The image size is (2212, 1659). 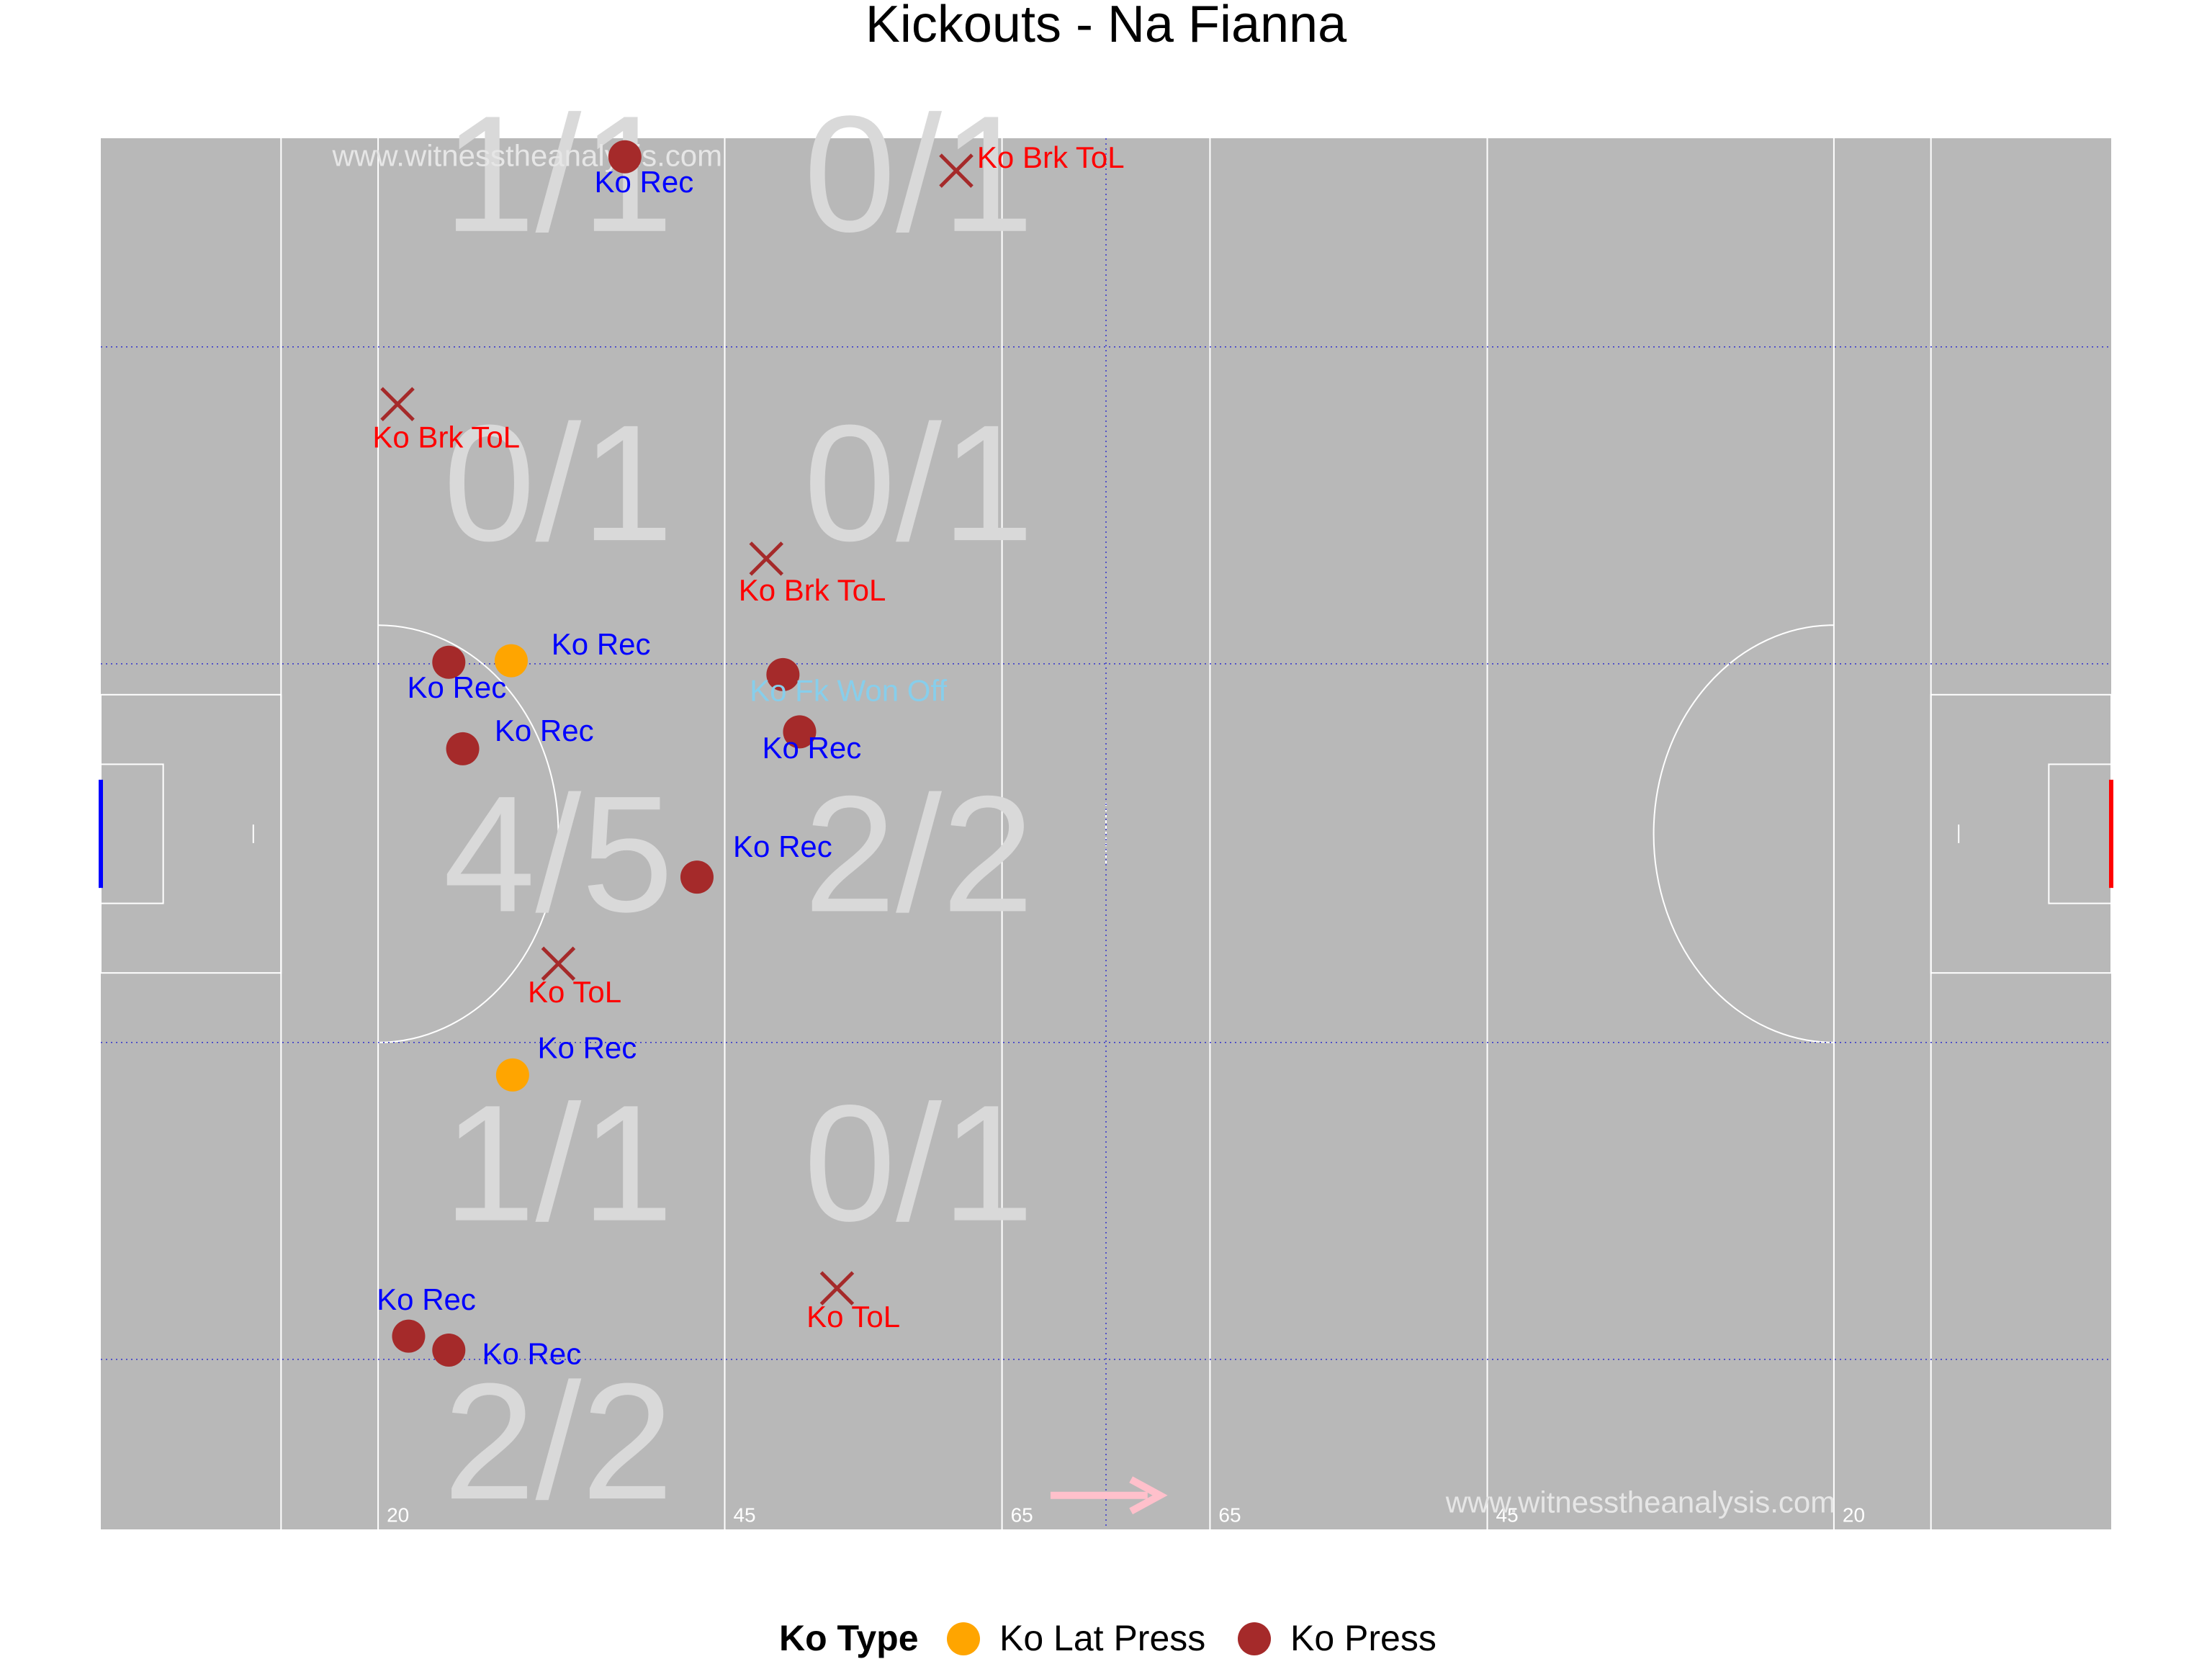 What do you see at coordinates (849, 1638) in the screenshot?
I see `legend-title: Ko Type` at bounding box center [849, 1638].